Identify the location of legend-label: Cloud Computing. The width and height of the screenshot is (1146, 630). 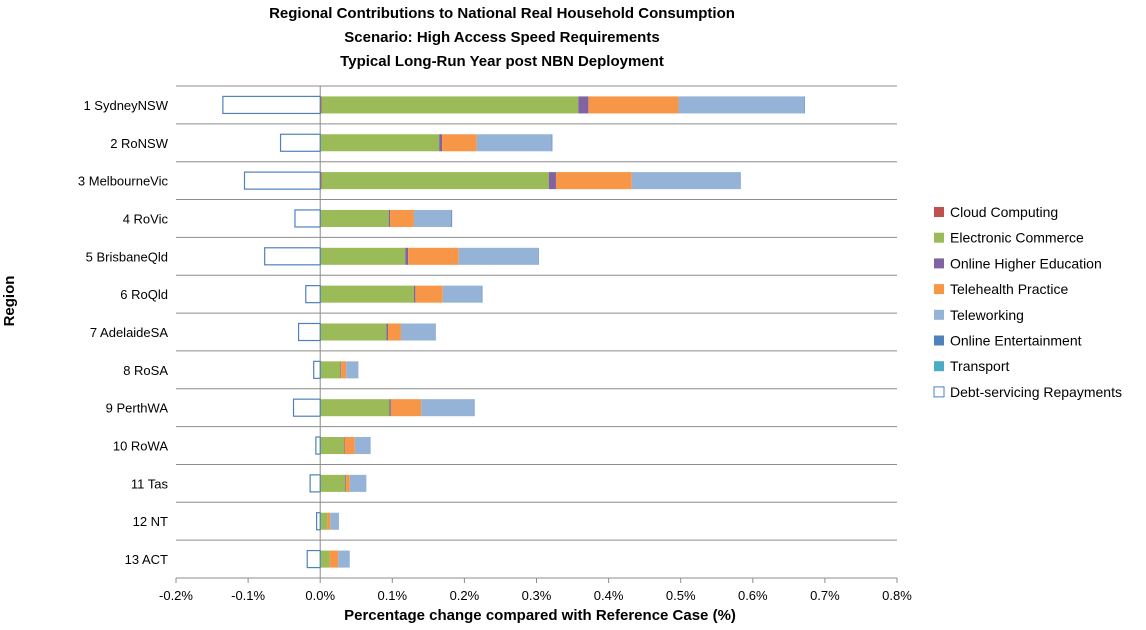
(1004, 212).